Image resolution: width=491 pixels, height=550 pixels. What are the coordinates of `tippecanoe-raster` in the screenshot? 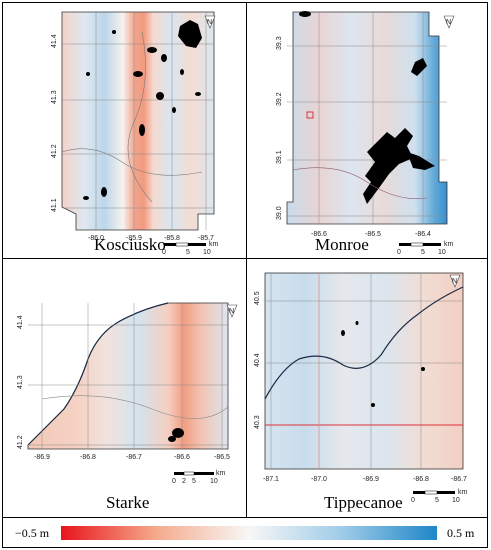 It's located at (364, 371).